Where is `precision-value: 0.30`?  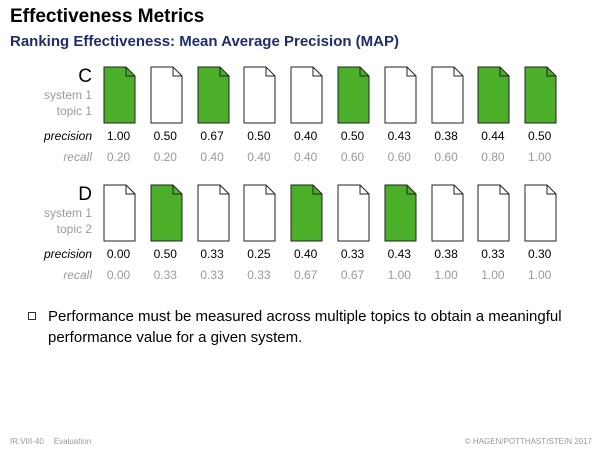 precision-value: 0.30 is located at coordinates (540, 254).